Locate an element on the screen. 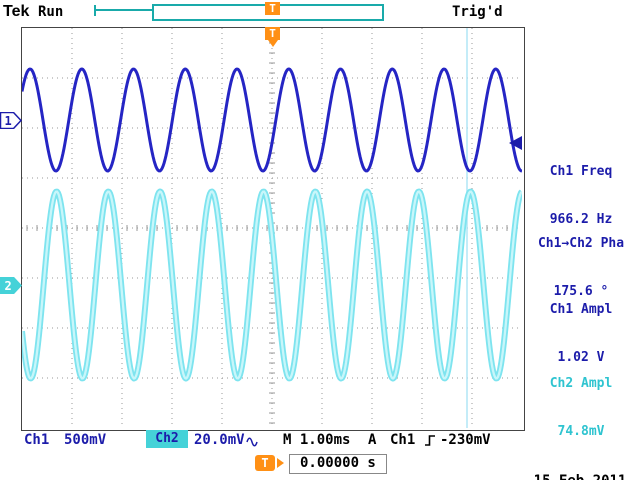 This screenshot has width=640, height=480. marker-label: 2 is located at coordinates (8, 286).